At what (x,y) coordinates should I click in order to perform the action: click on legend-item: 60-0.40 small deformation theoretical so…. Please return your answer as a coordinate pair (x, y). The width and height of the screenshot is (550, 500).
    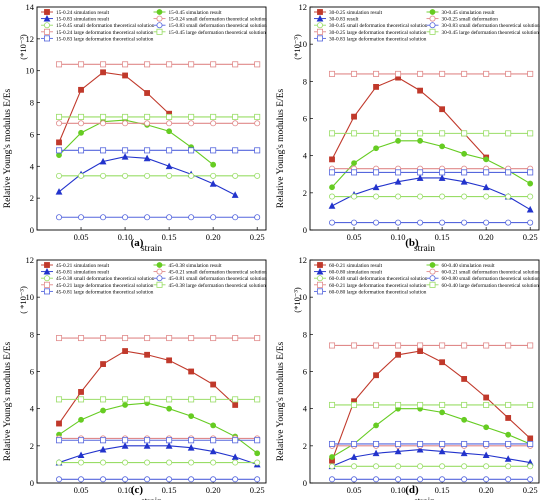
    Looking at the image, I should click on (371, 278).